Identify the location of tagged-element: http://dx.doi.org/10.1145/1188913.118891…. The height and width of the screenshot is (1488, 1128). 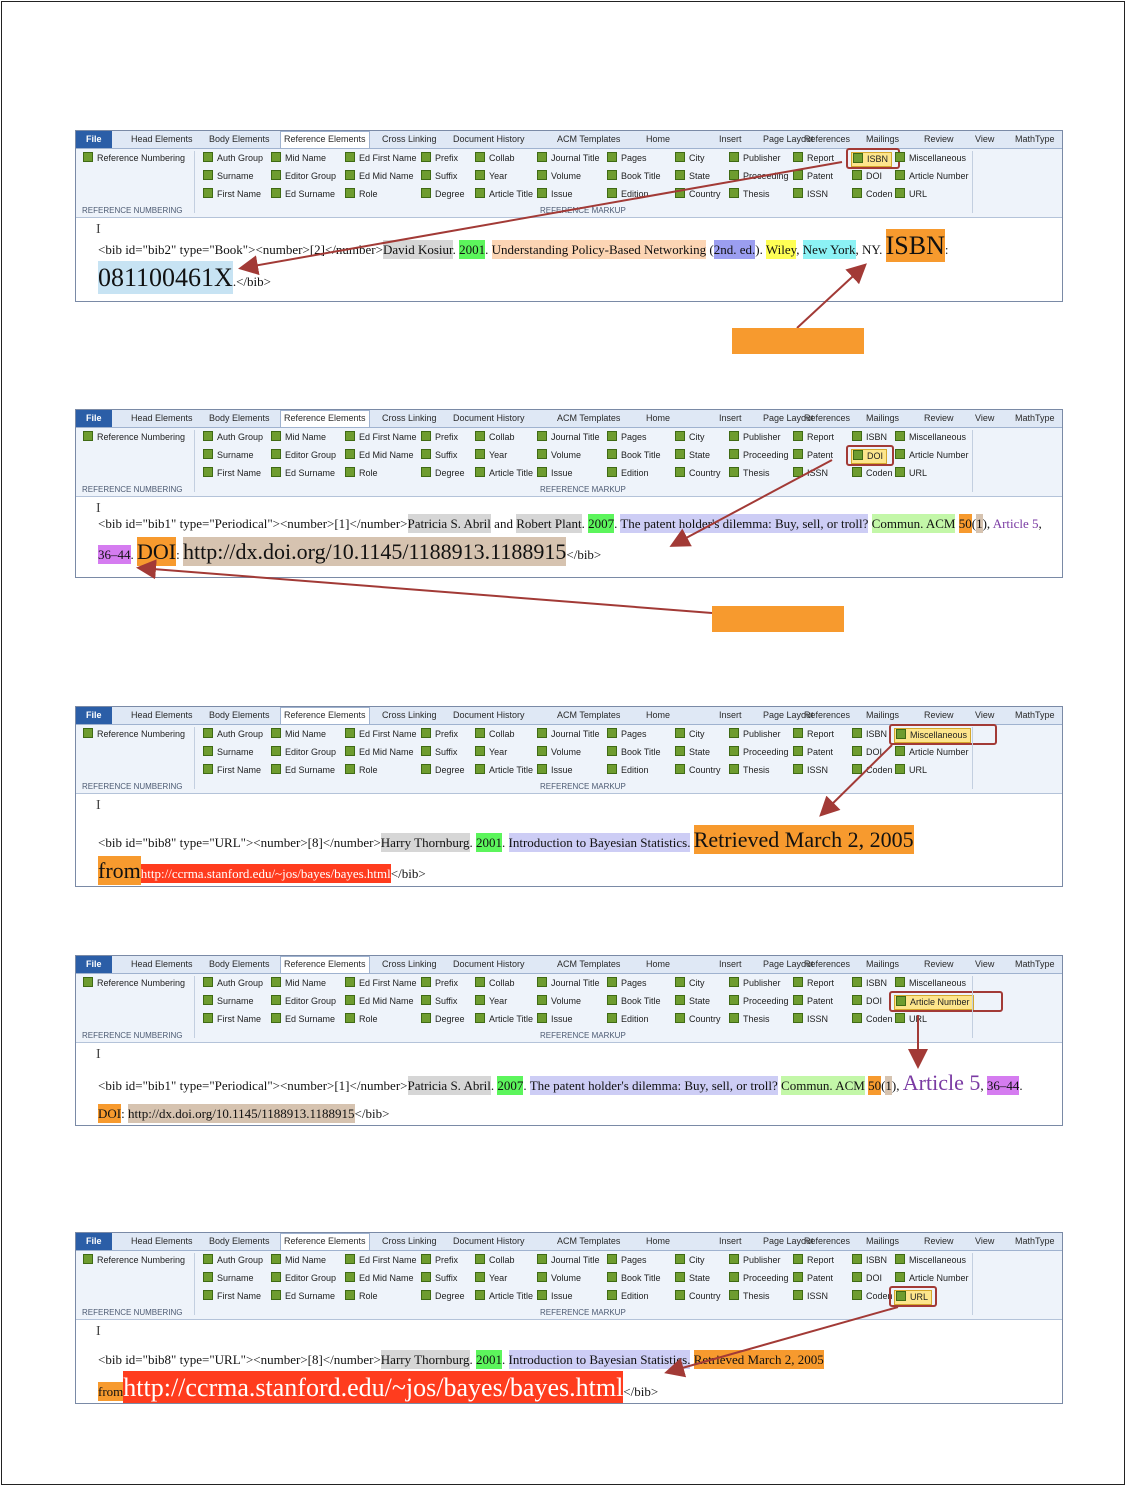
(241, 1113).